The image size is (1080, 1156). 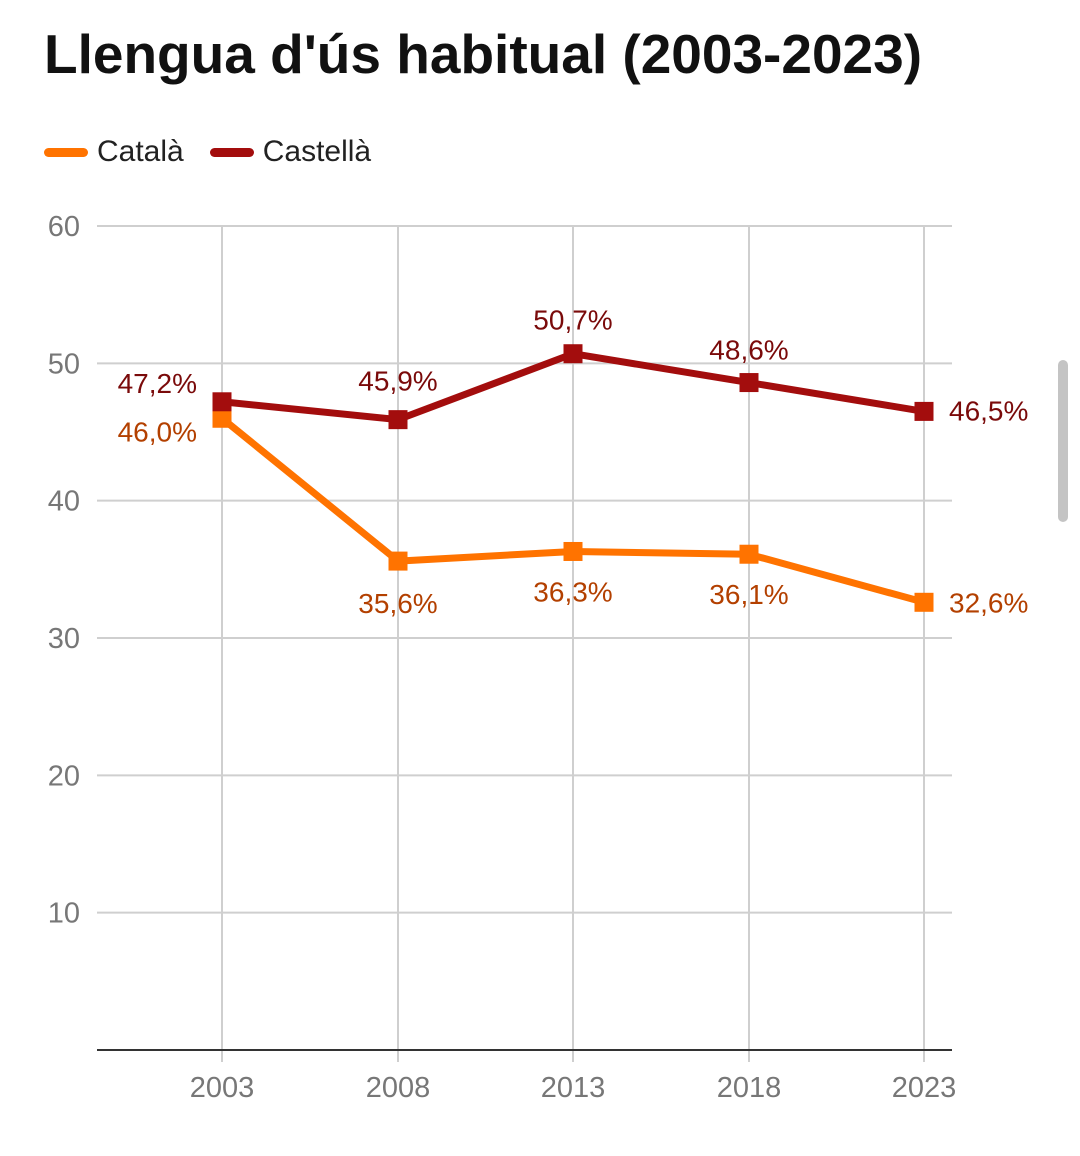 What do you see at coordinates (749, 383) in the screenshot?
I see `point-castella-2018` at bounding box center [749, 383].